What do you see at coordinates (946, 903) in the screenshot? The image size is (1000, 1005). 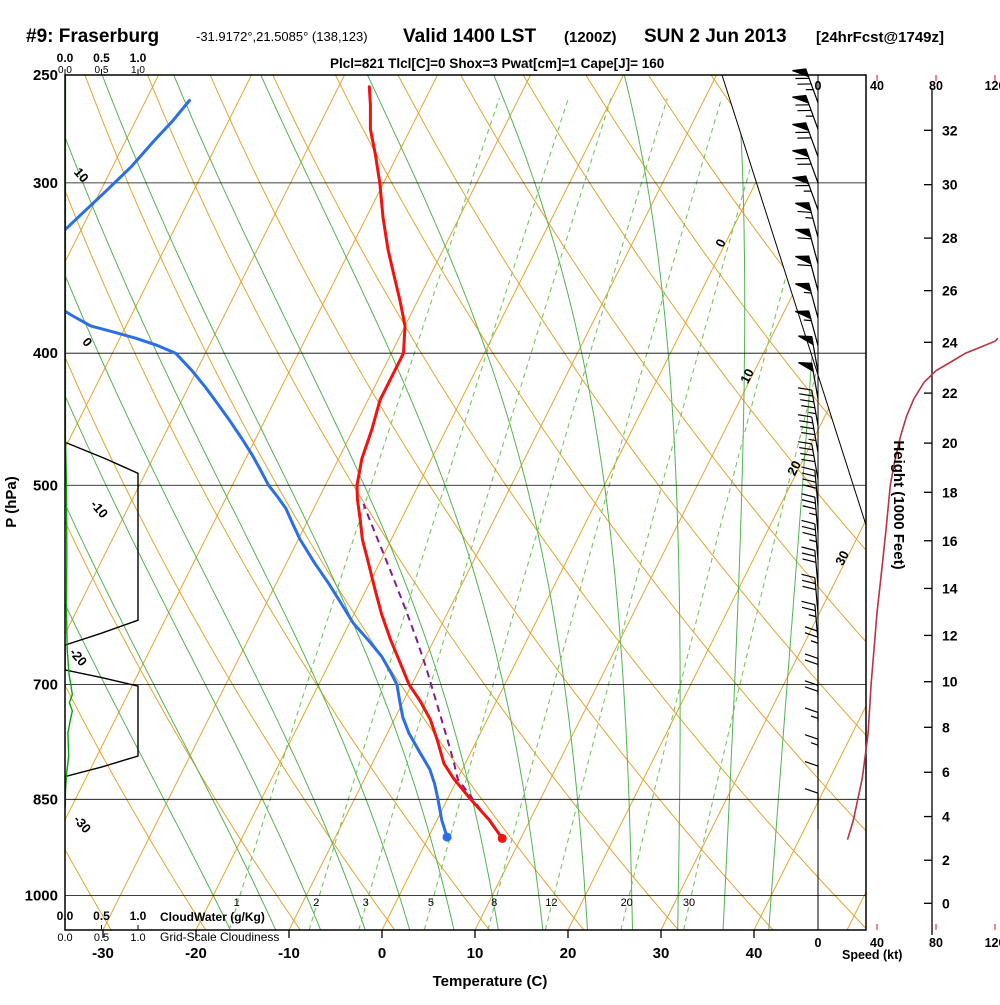 I see `height-tick-label: 0` at bounding box center [946, 903].